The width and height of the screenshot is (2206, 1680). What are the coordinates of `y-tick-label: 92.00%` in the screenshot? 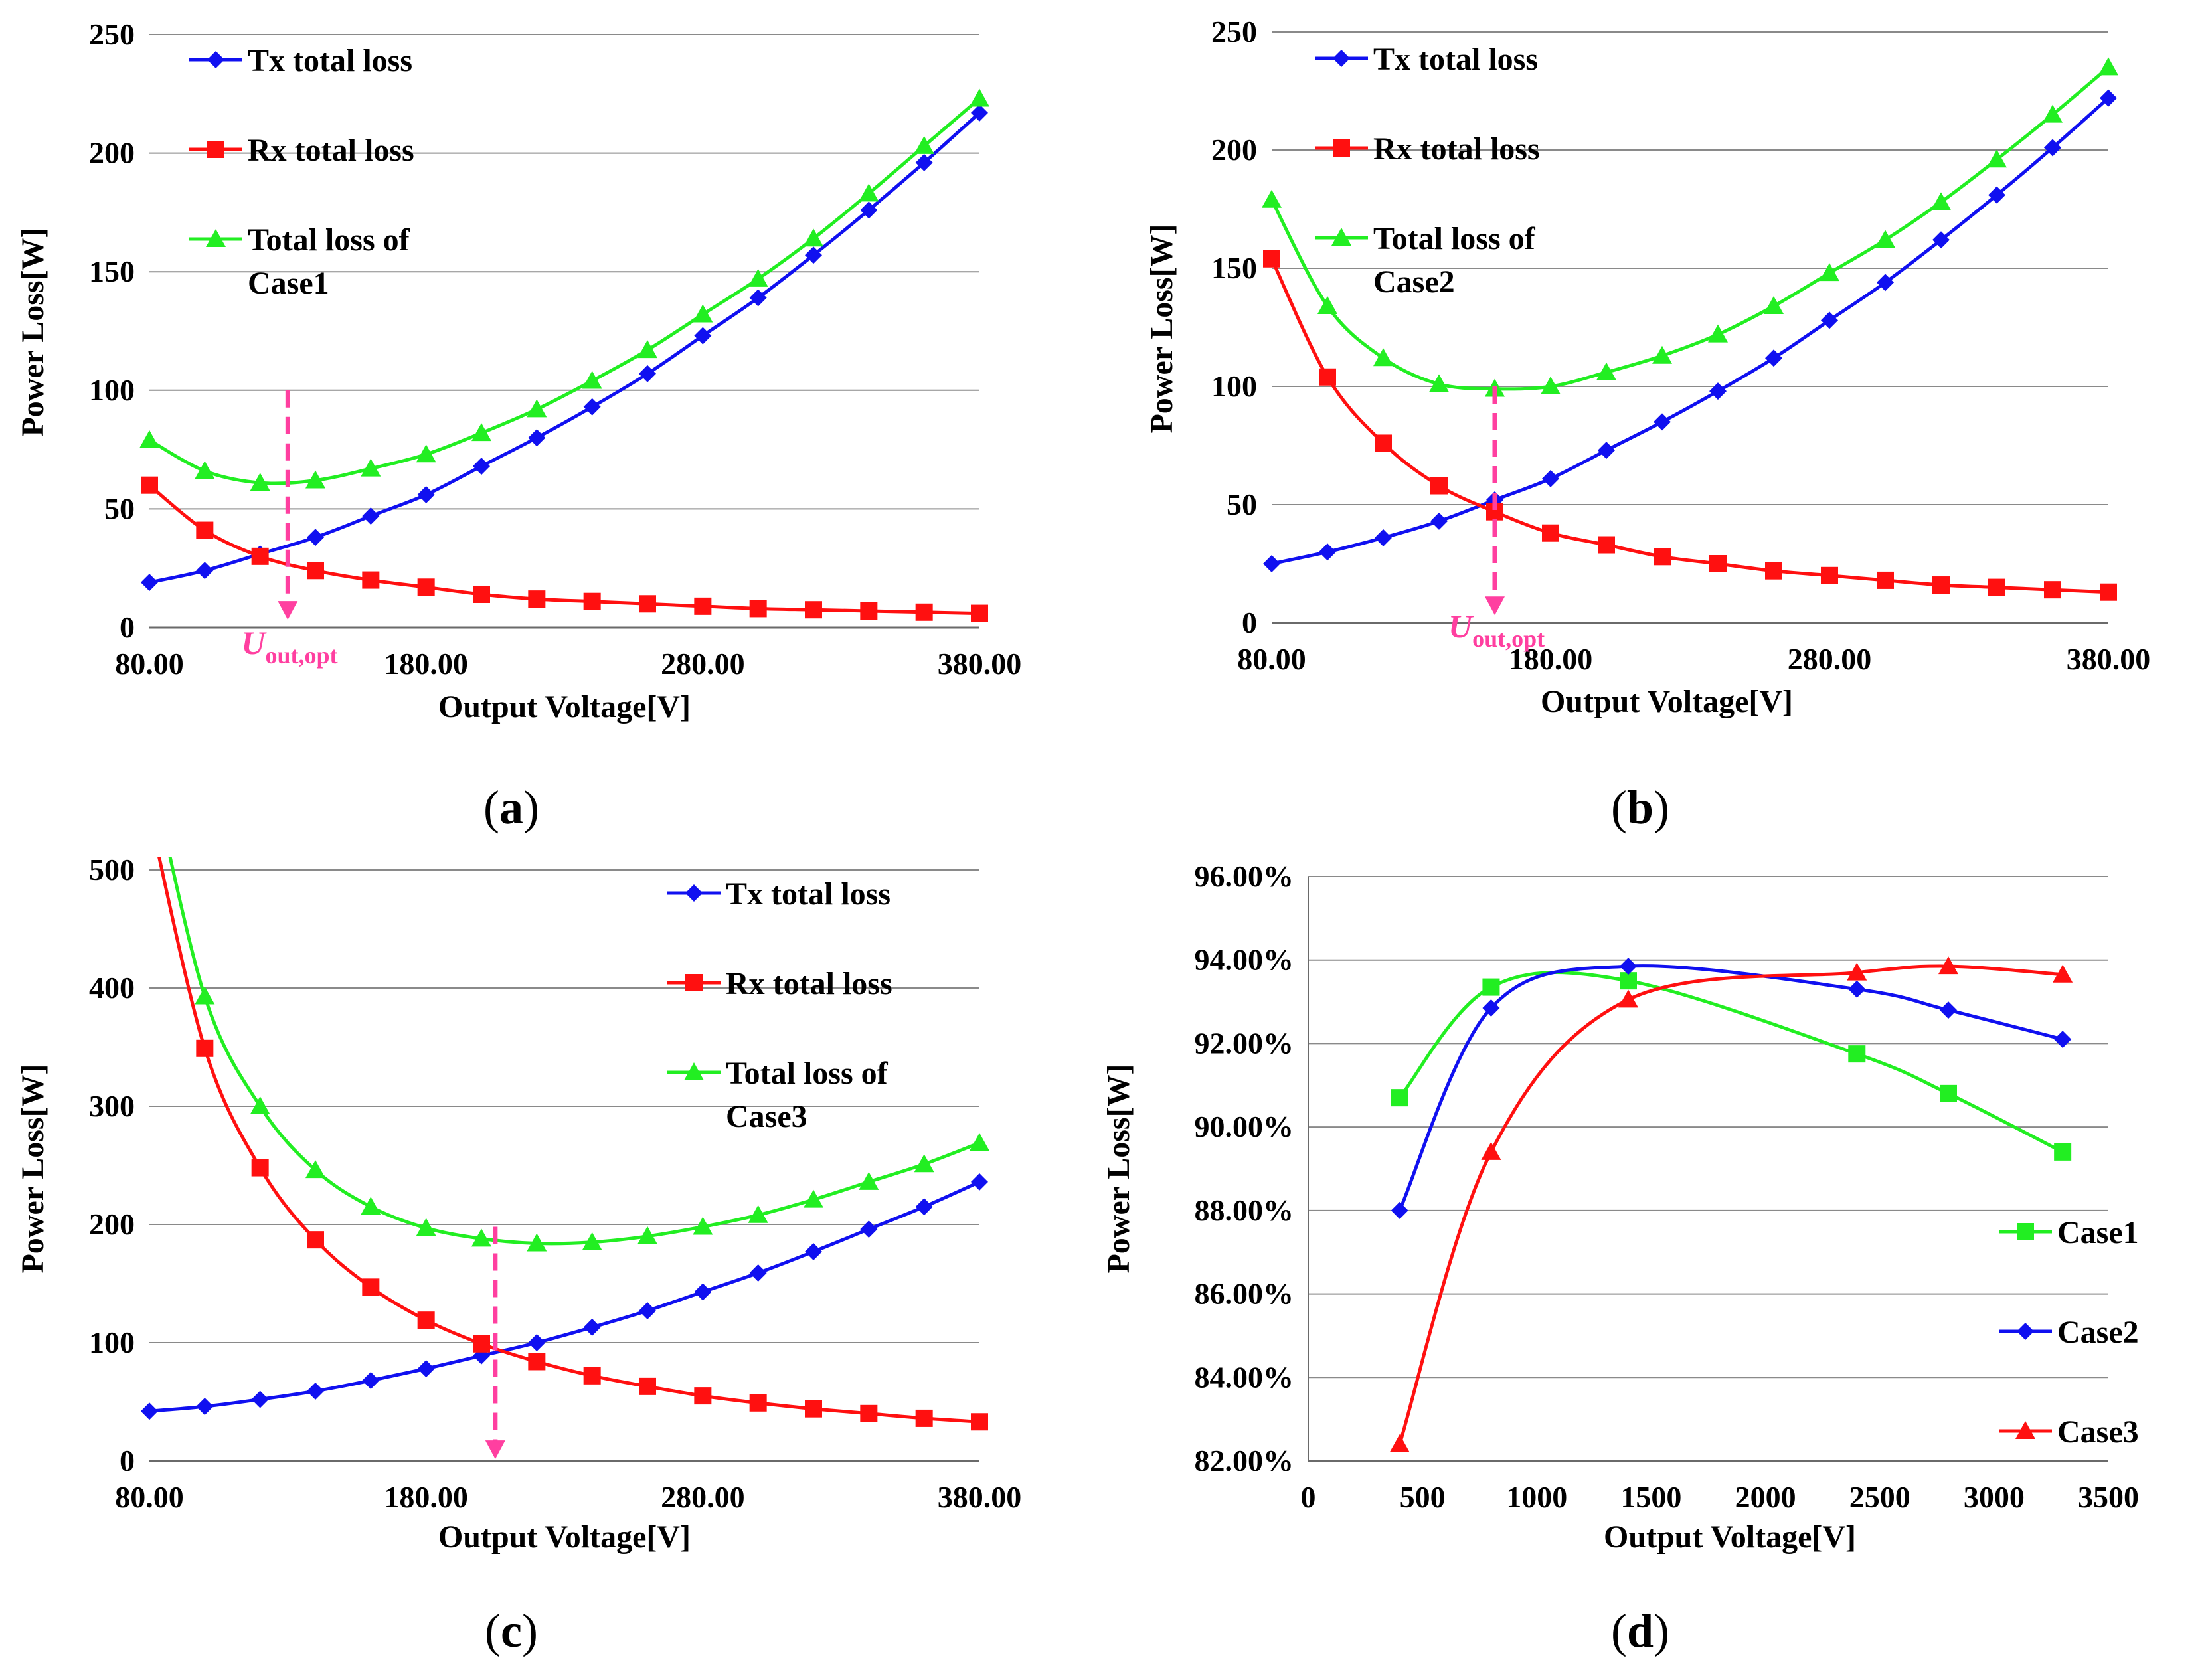 It's located at (1244, 1043).